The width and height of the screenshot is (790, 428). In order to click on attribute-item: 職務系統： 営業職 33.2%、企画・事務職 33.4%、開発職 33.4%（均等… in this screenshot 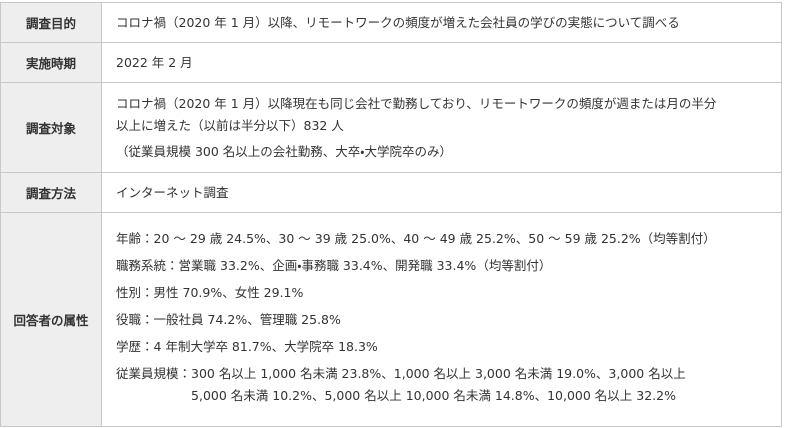, I will do `click(441, 266)`.